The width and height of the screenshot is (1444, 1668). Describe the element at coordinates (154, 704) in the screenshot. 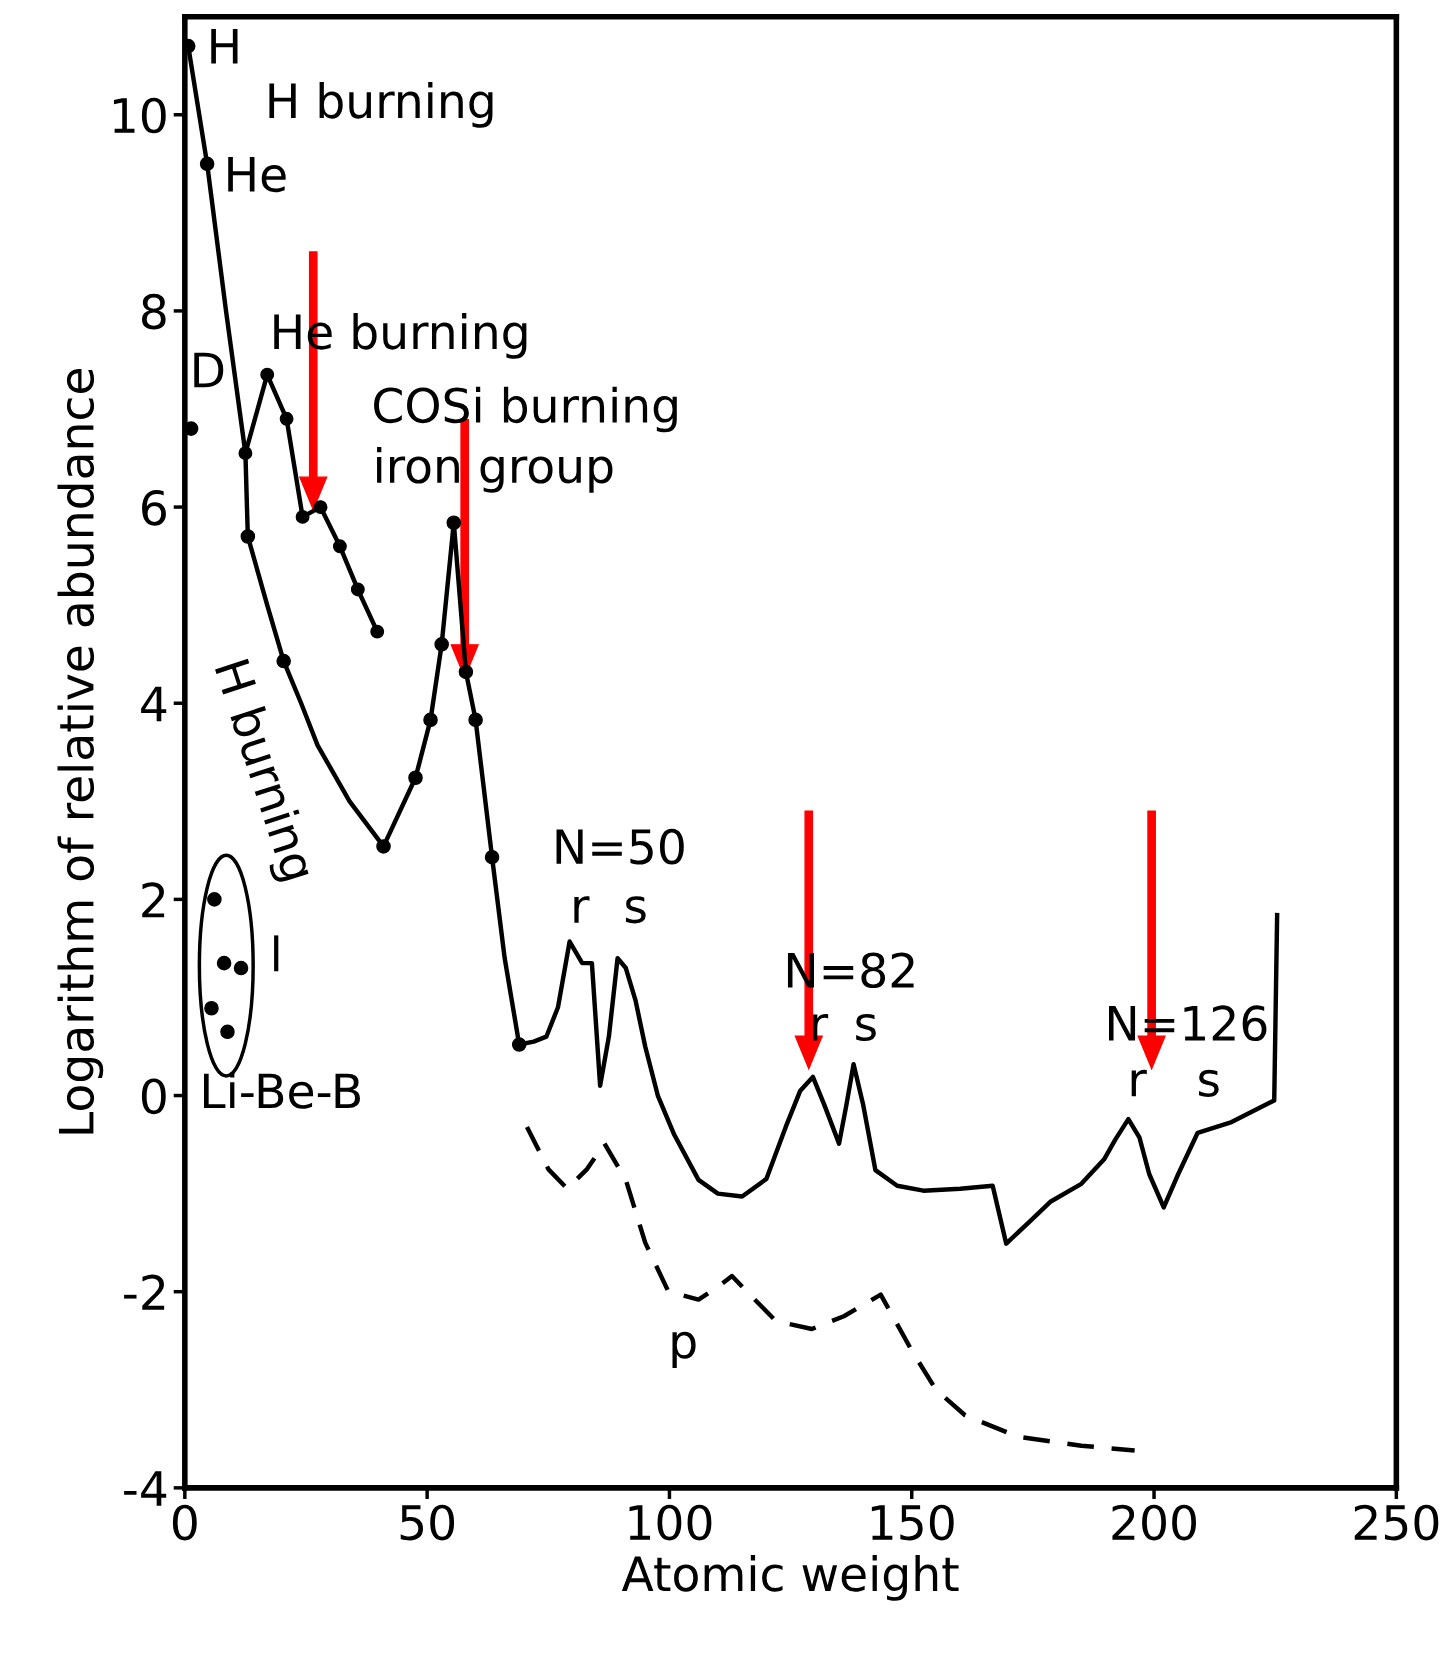

I see `y-tick-label: 4` at that location.